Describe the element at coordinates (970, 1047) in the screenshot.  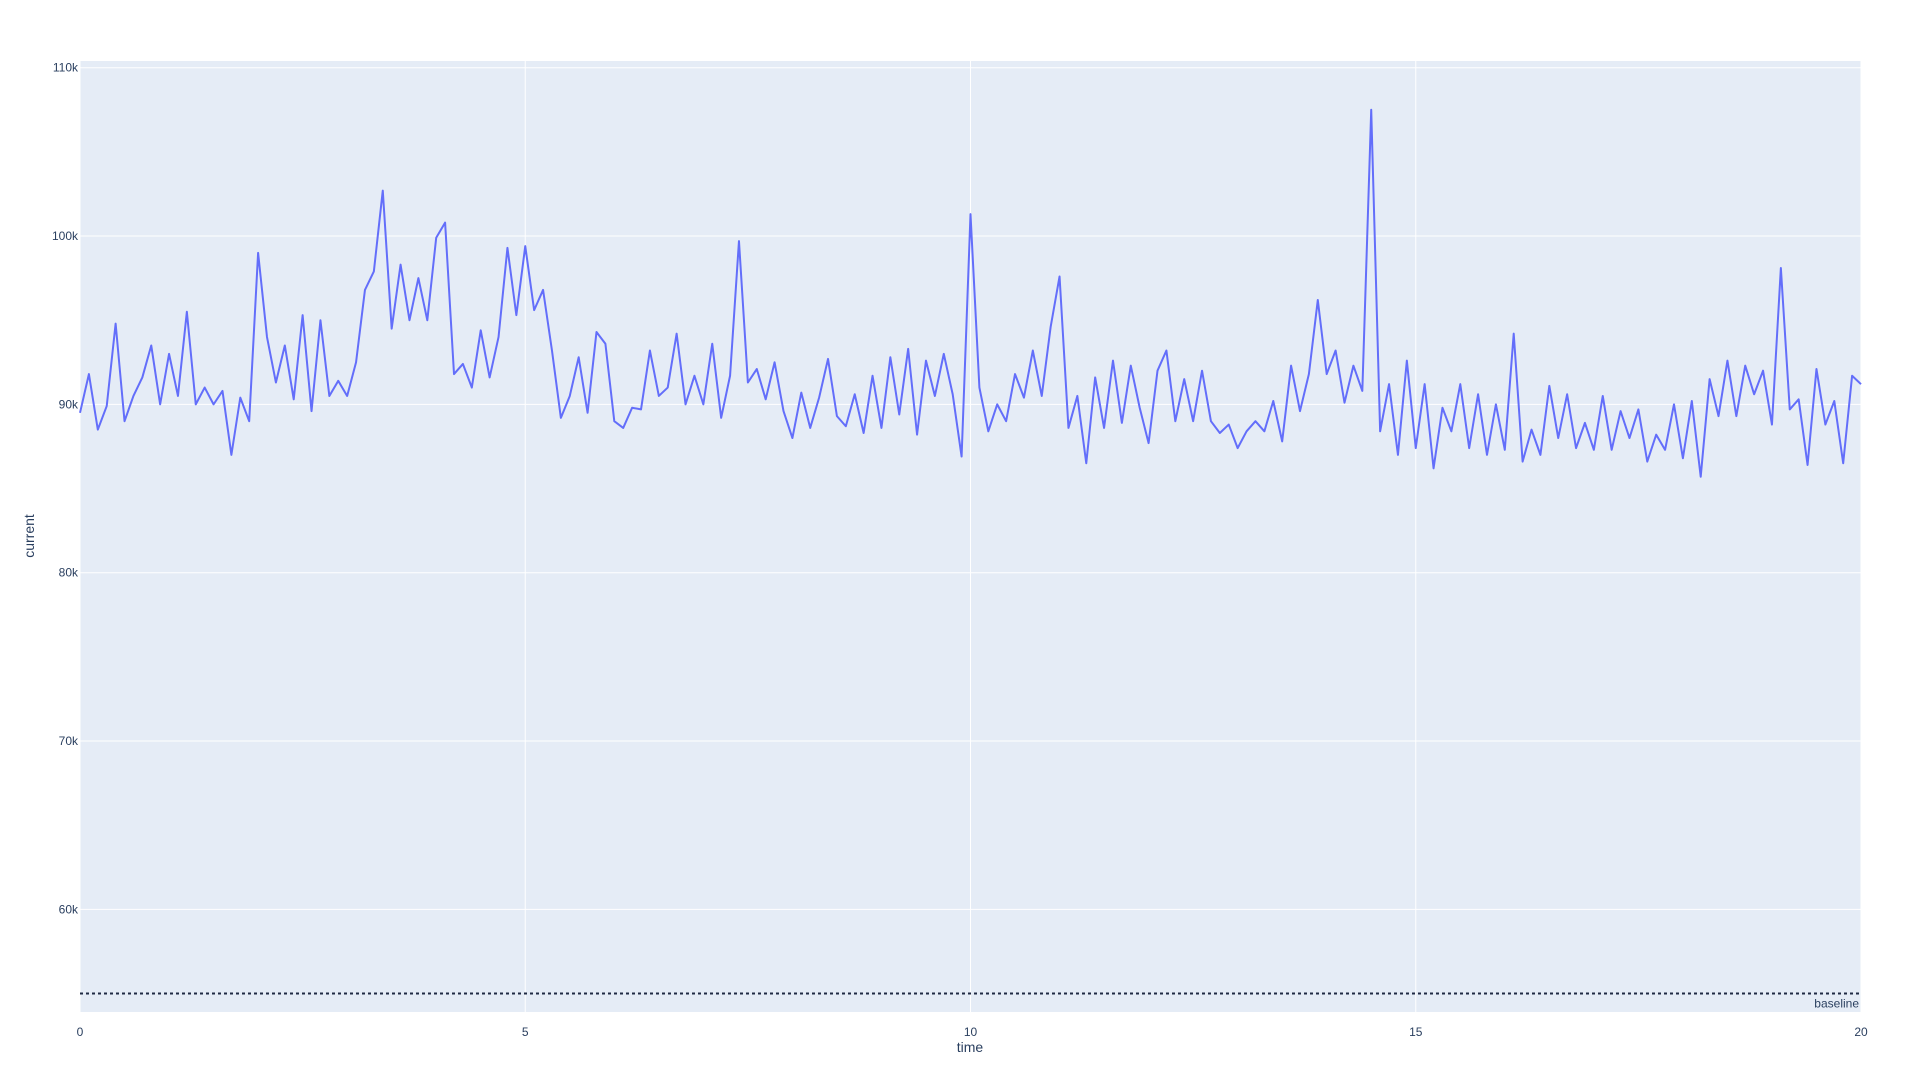
I see `x-axis-title: time` at that location.